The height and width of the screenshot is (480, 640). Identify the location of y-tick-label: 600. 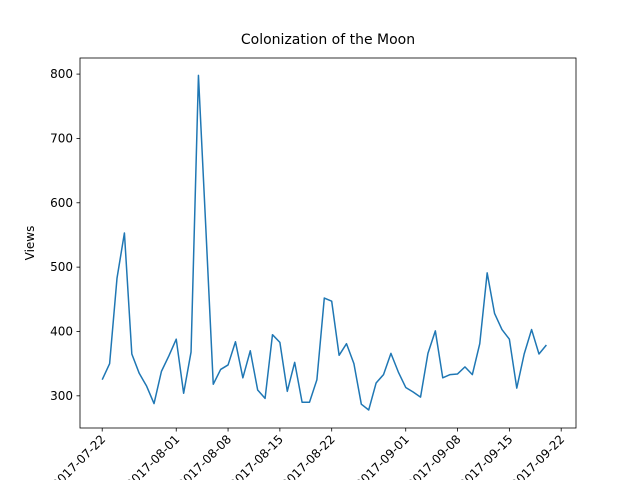
(61, 203).